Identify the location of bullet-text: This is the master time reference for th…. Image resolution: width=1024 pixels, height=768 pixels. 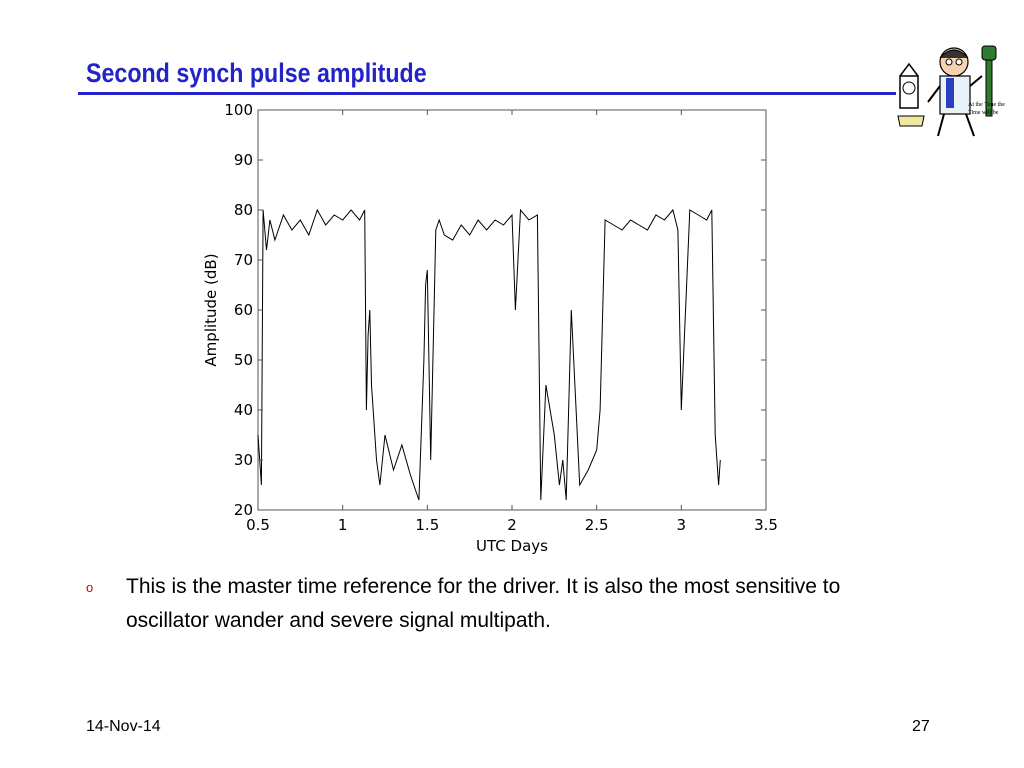
(483, 603).